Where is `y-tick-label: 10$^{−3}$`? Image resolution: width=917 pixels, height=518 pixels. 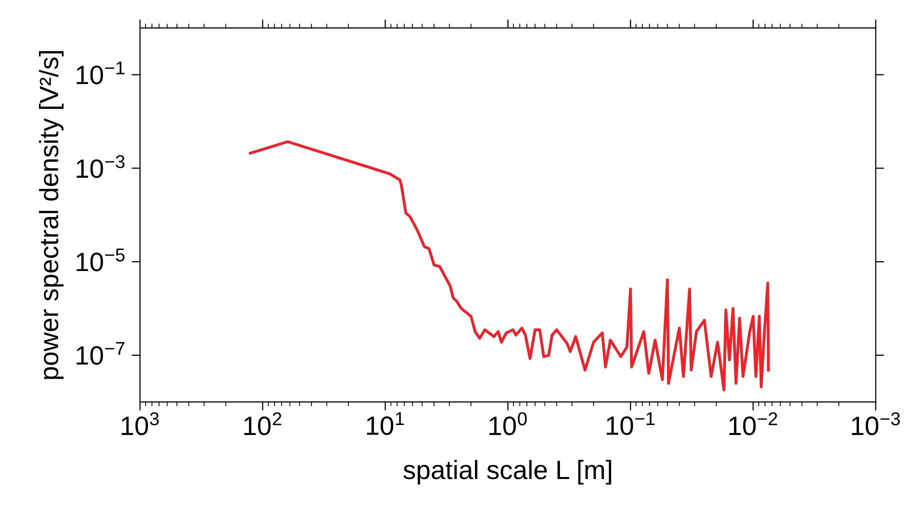
y-tick-label: 10$^{−3}$ is located at coordinates (100, 166).